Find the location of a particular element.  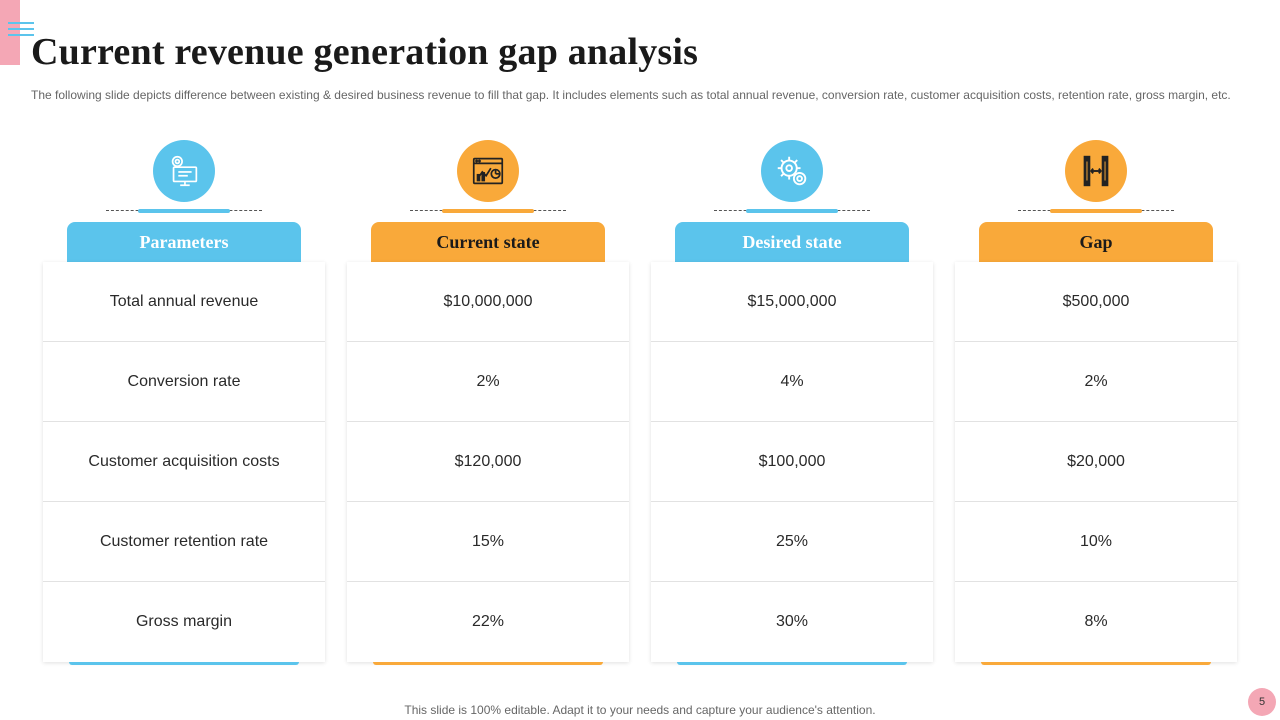

table-cell: $120,000 is located at coordinates (488, 462).